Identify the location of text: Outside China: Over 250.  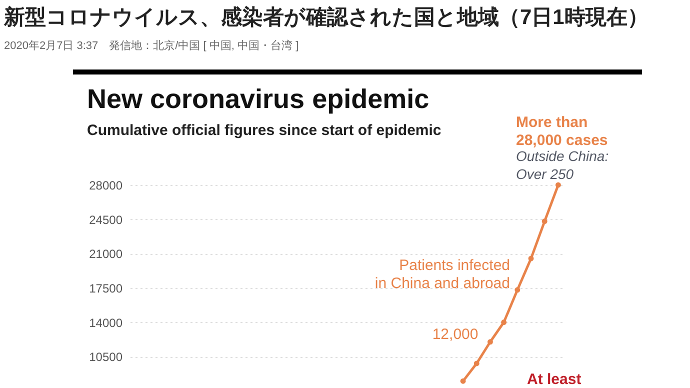
(562, 165).